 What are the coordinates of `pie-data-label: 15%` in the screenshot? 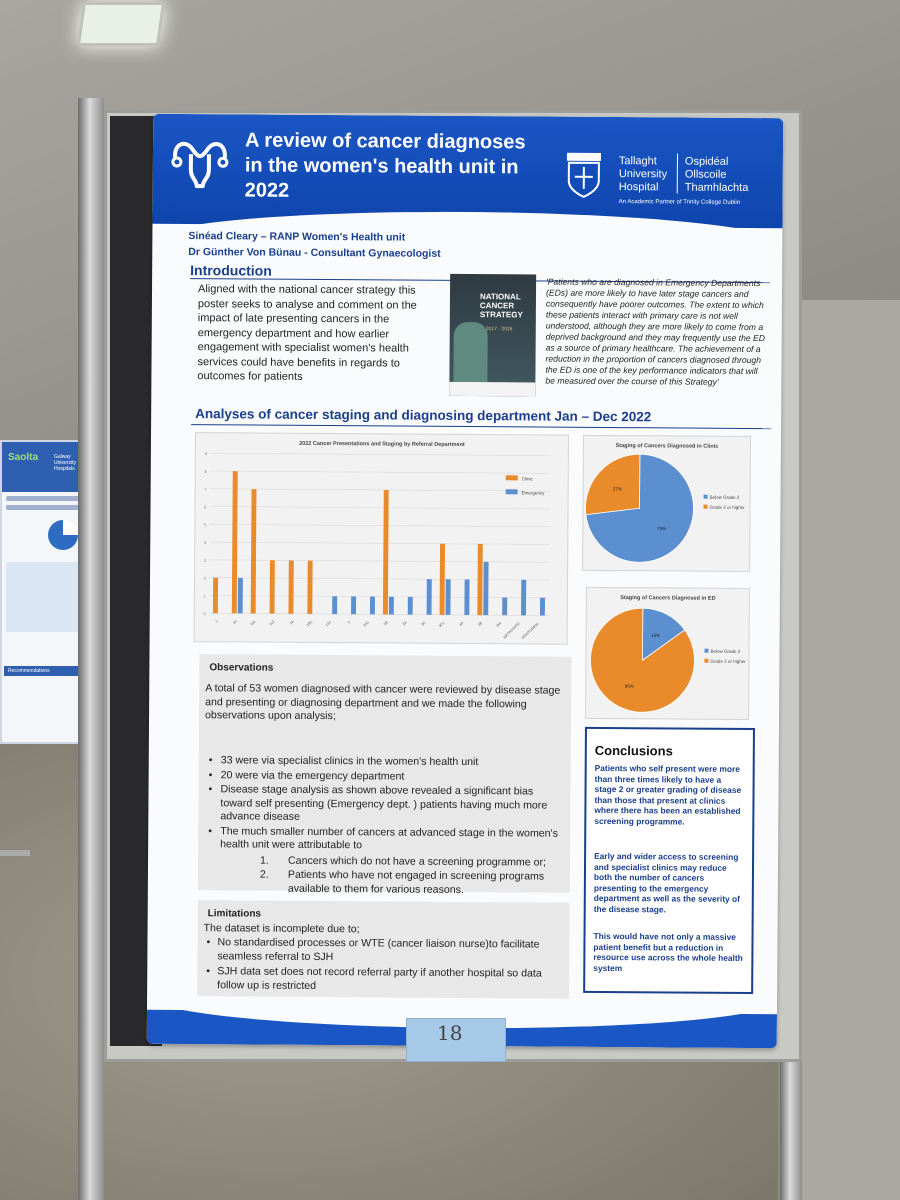 It's located at (655, 635).